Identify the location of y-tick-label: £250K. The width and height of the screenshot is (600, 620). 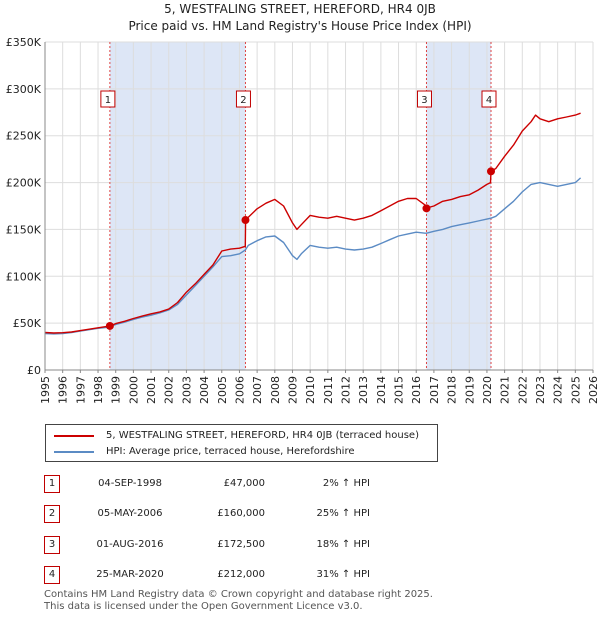
(24, 136).